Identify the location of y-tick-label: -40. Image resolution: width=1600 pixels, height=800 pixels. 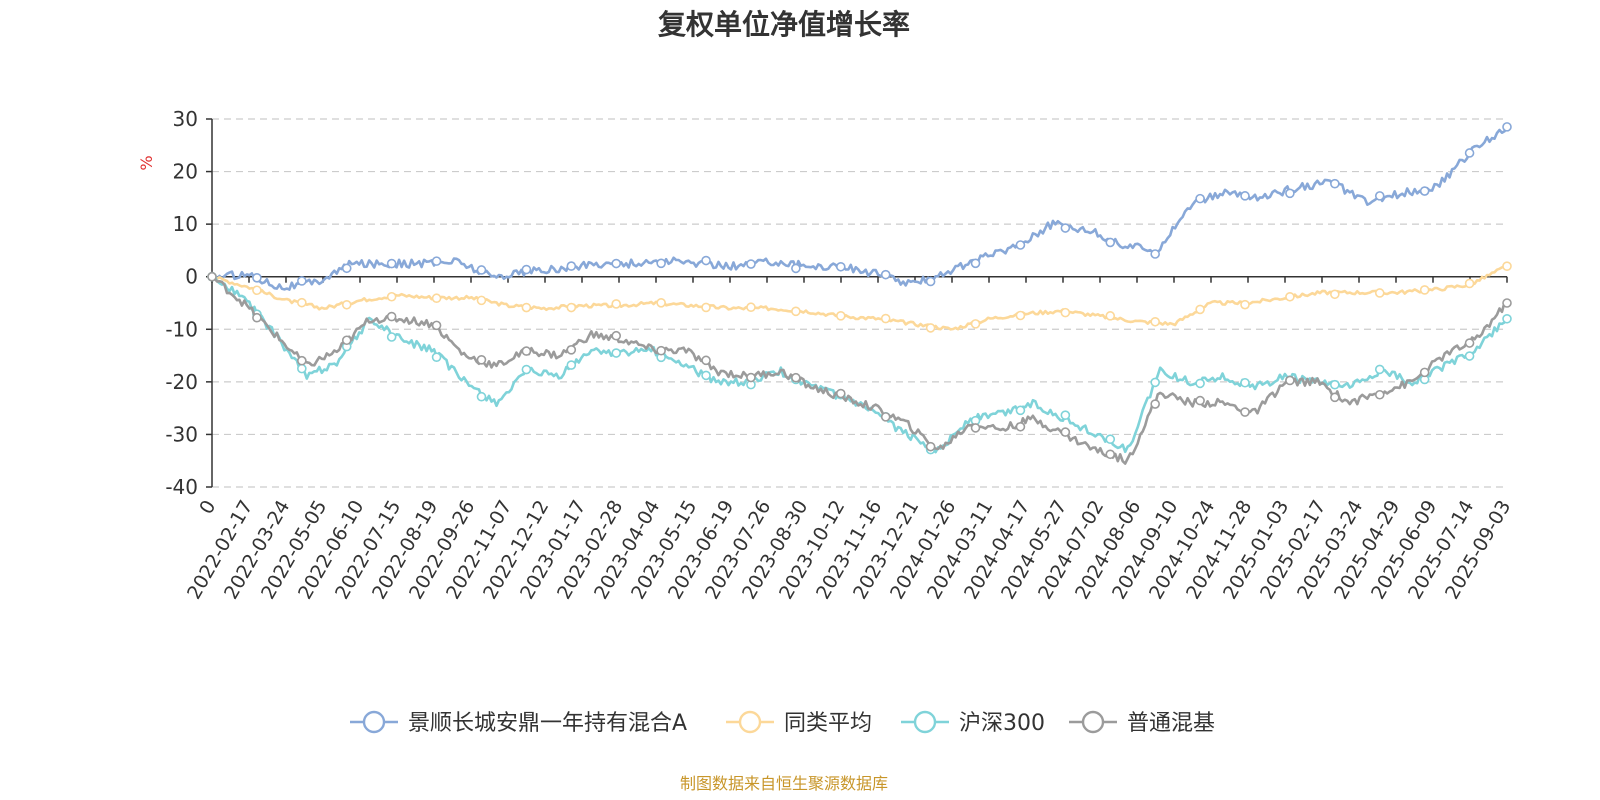
(181, 487).